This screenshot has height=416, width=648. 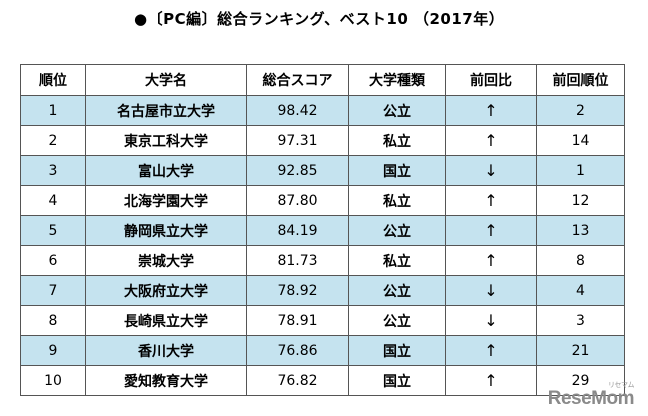 What do you see at coordinates (580, 260) in the screenshot?
I see `cell-previous-rank: 8` at bounding box center [580, 260].